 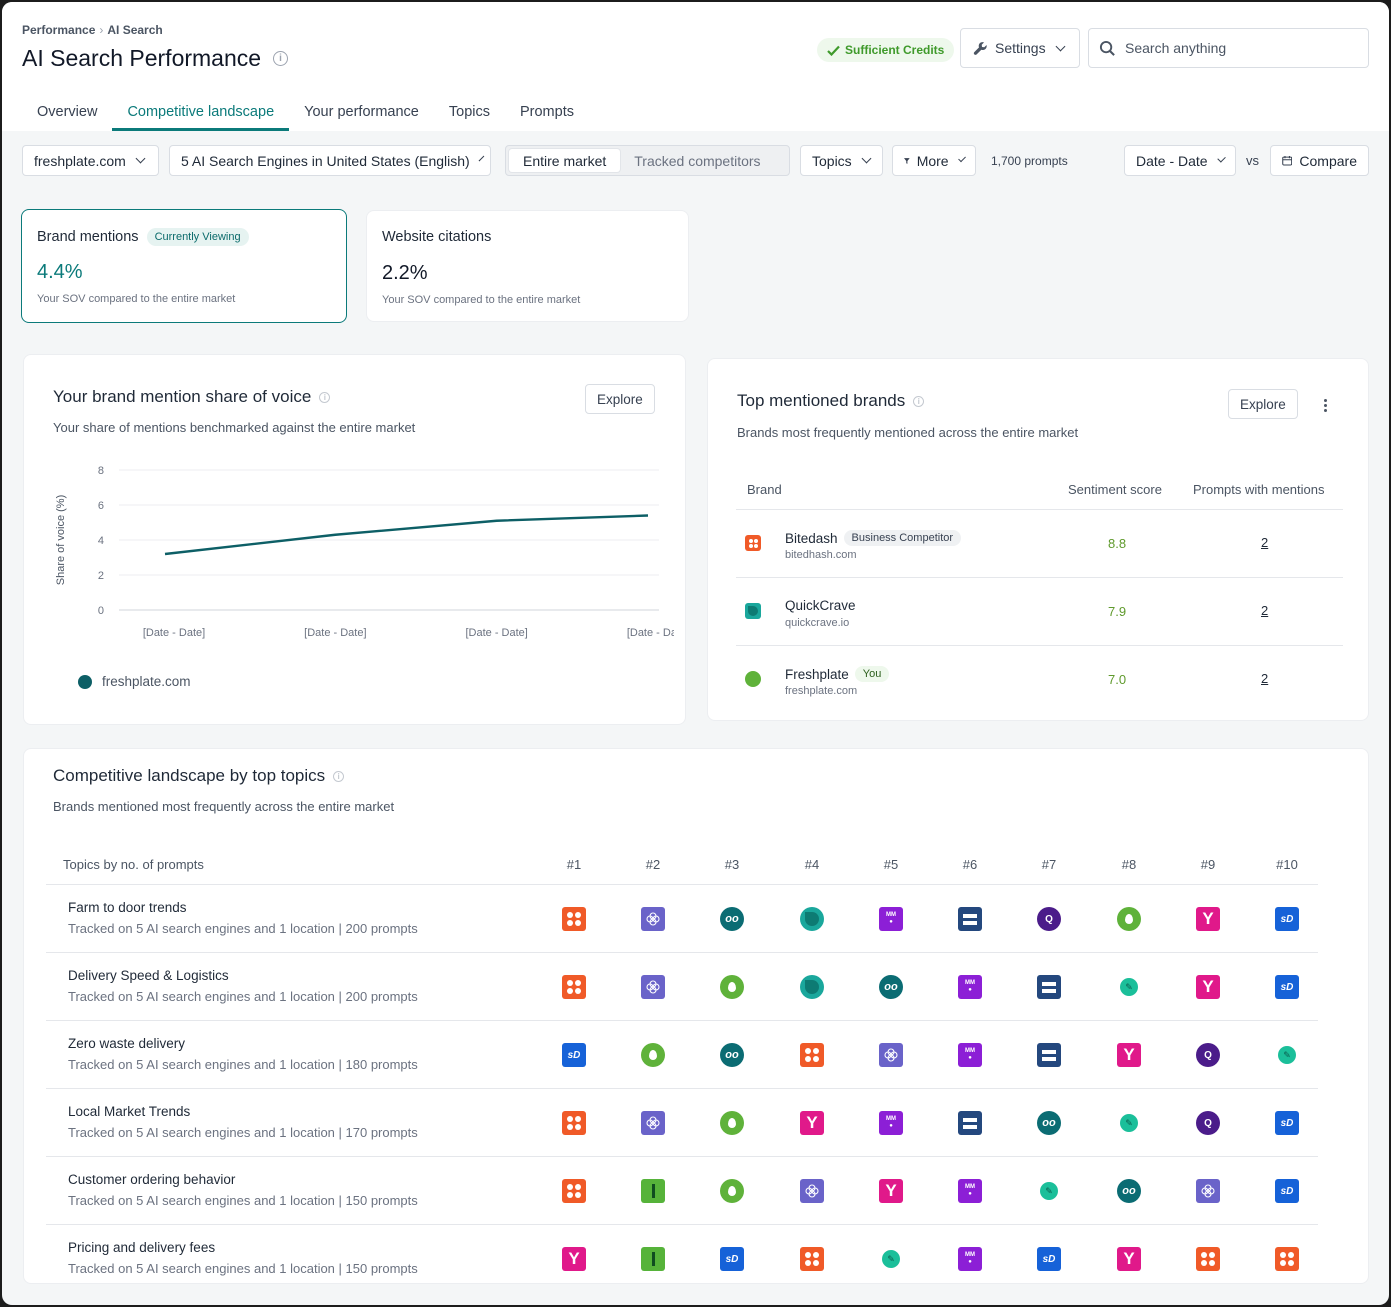 What do you see at coordinates (1252, 160) in the screenshot?
I see `vs-label: vs` at bounding box center [1252, 160].